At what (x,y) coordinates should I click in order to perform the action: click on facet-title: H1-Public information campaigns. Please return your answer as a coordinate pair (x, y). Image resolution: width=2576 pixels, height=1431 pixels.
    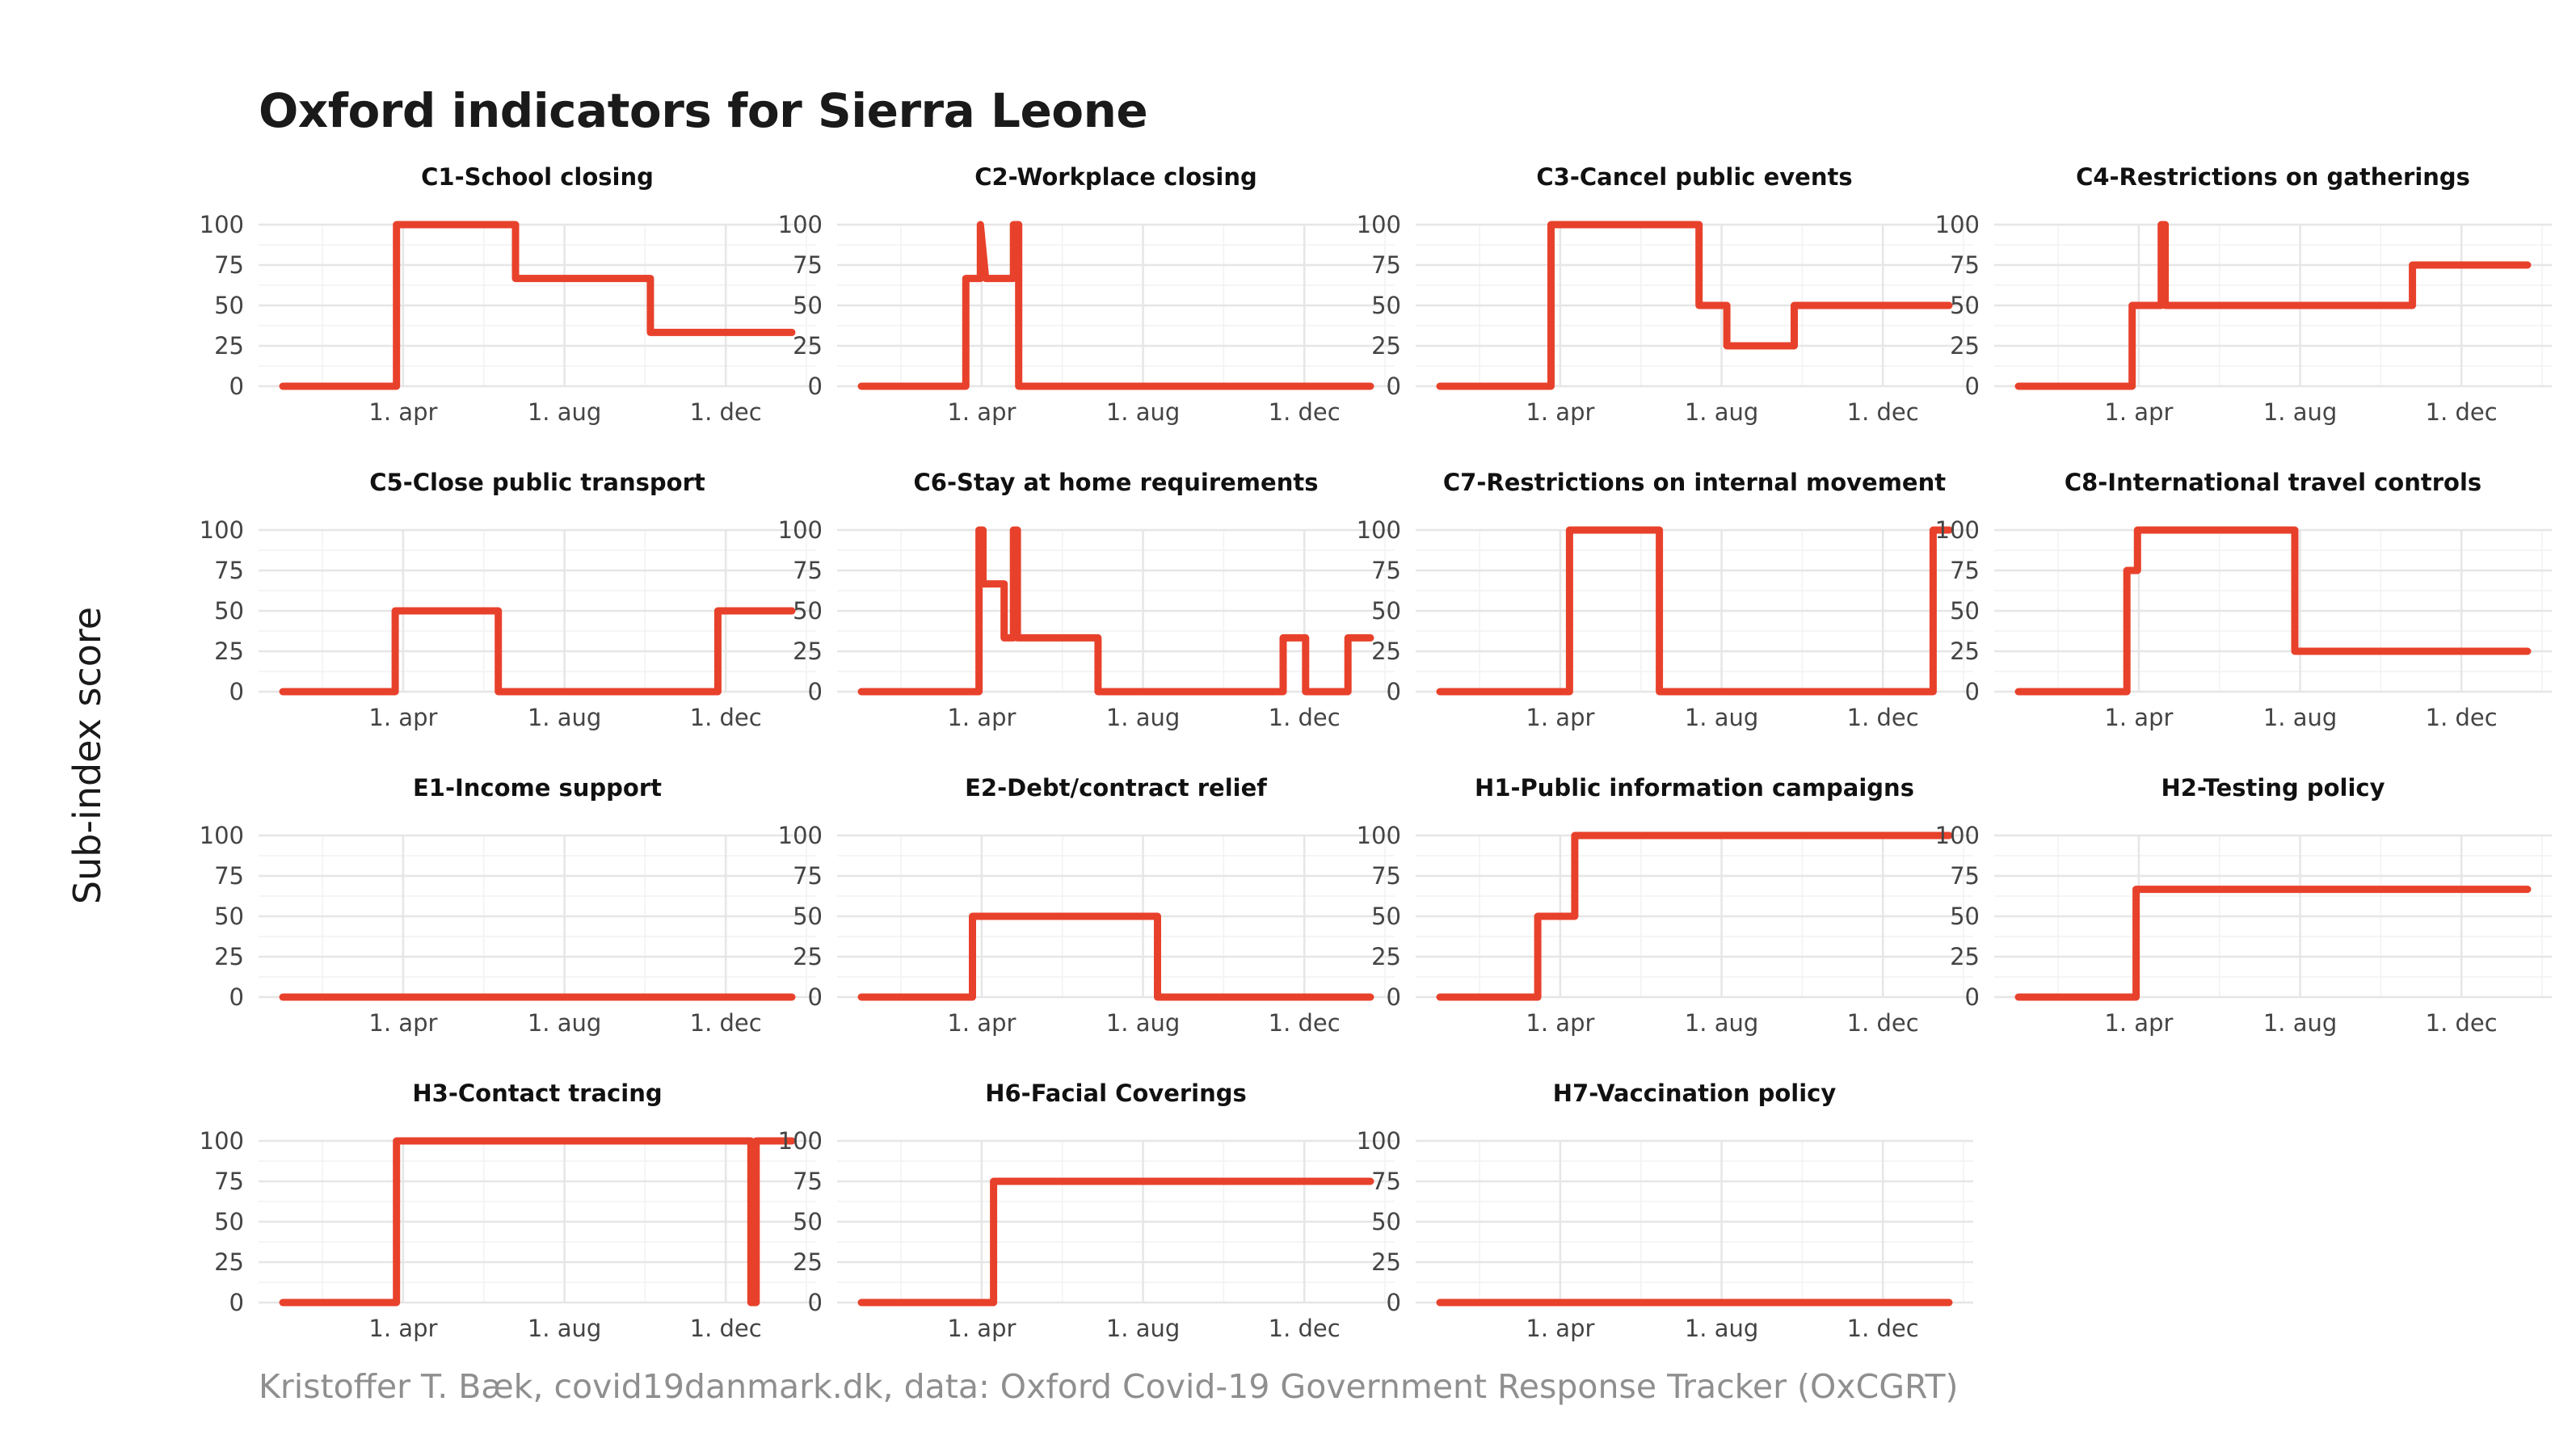
    Looking at the image, I should click on (1694, 788).